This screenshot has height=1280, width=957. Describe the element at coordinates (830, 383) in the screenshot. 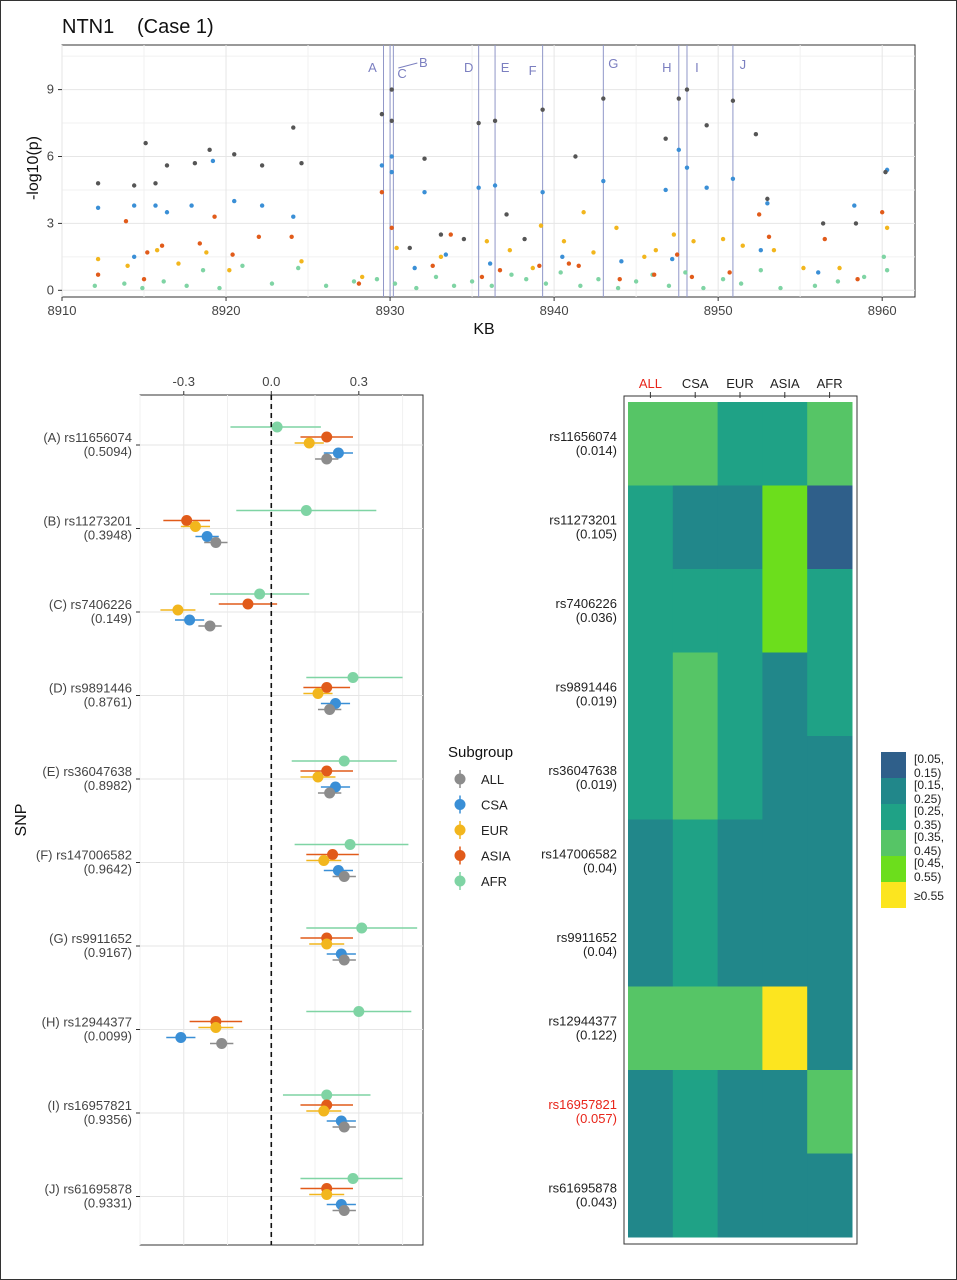

I see `column-label: AFR` at that location.